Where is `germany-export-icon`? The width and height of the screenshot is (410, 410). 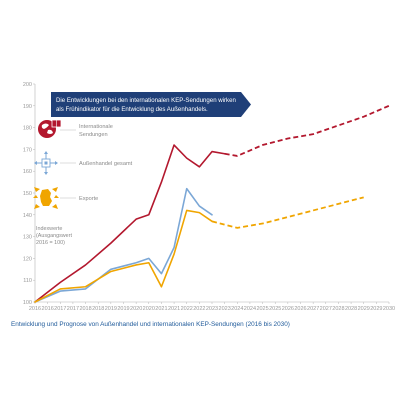 germany-export-icon is located at coordinates (46, 198).